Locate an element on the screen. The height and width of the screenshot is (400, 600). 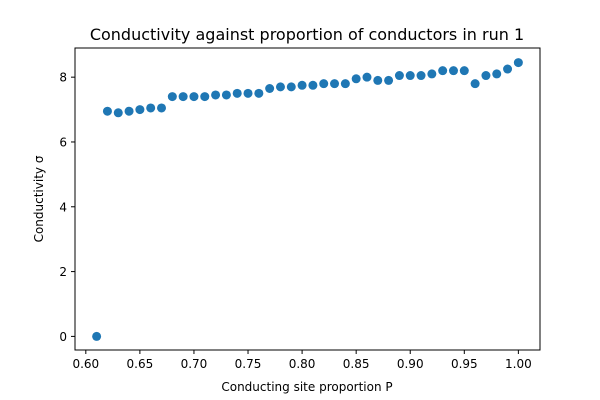
x-axis-label: Conducting site proportion P is located at coordinates (306, 387).